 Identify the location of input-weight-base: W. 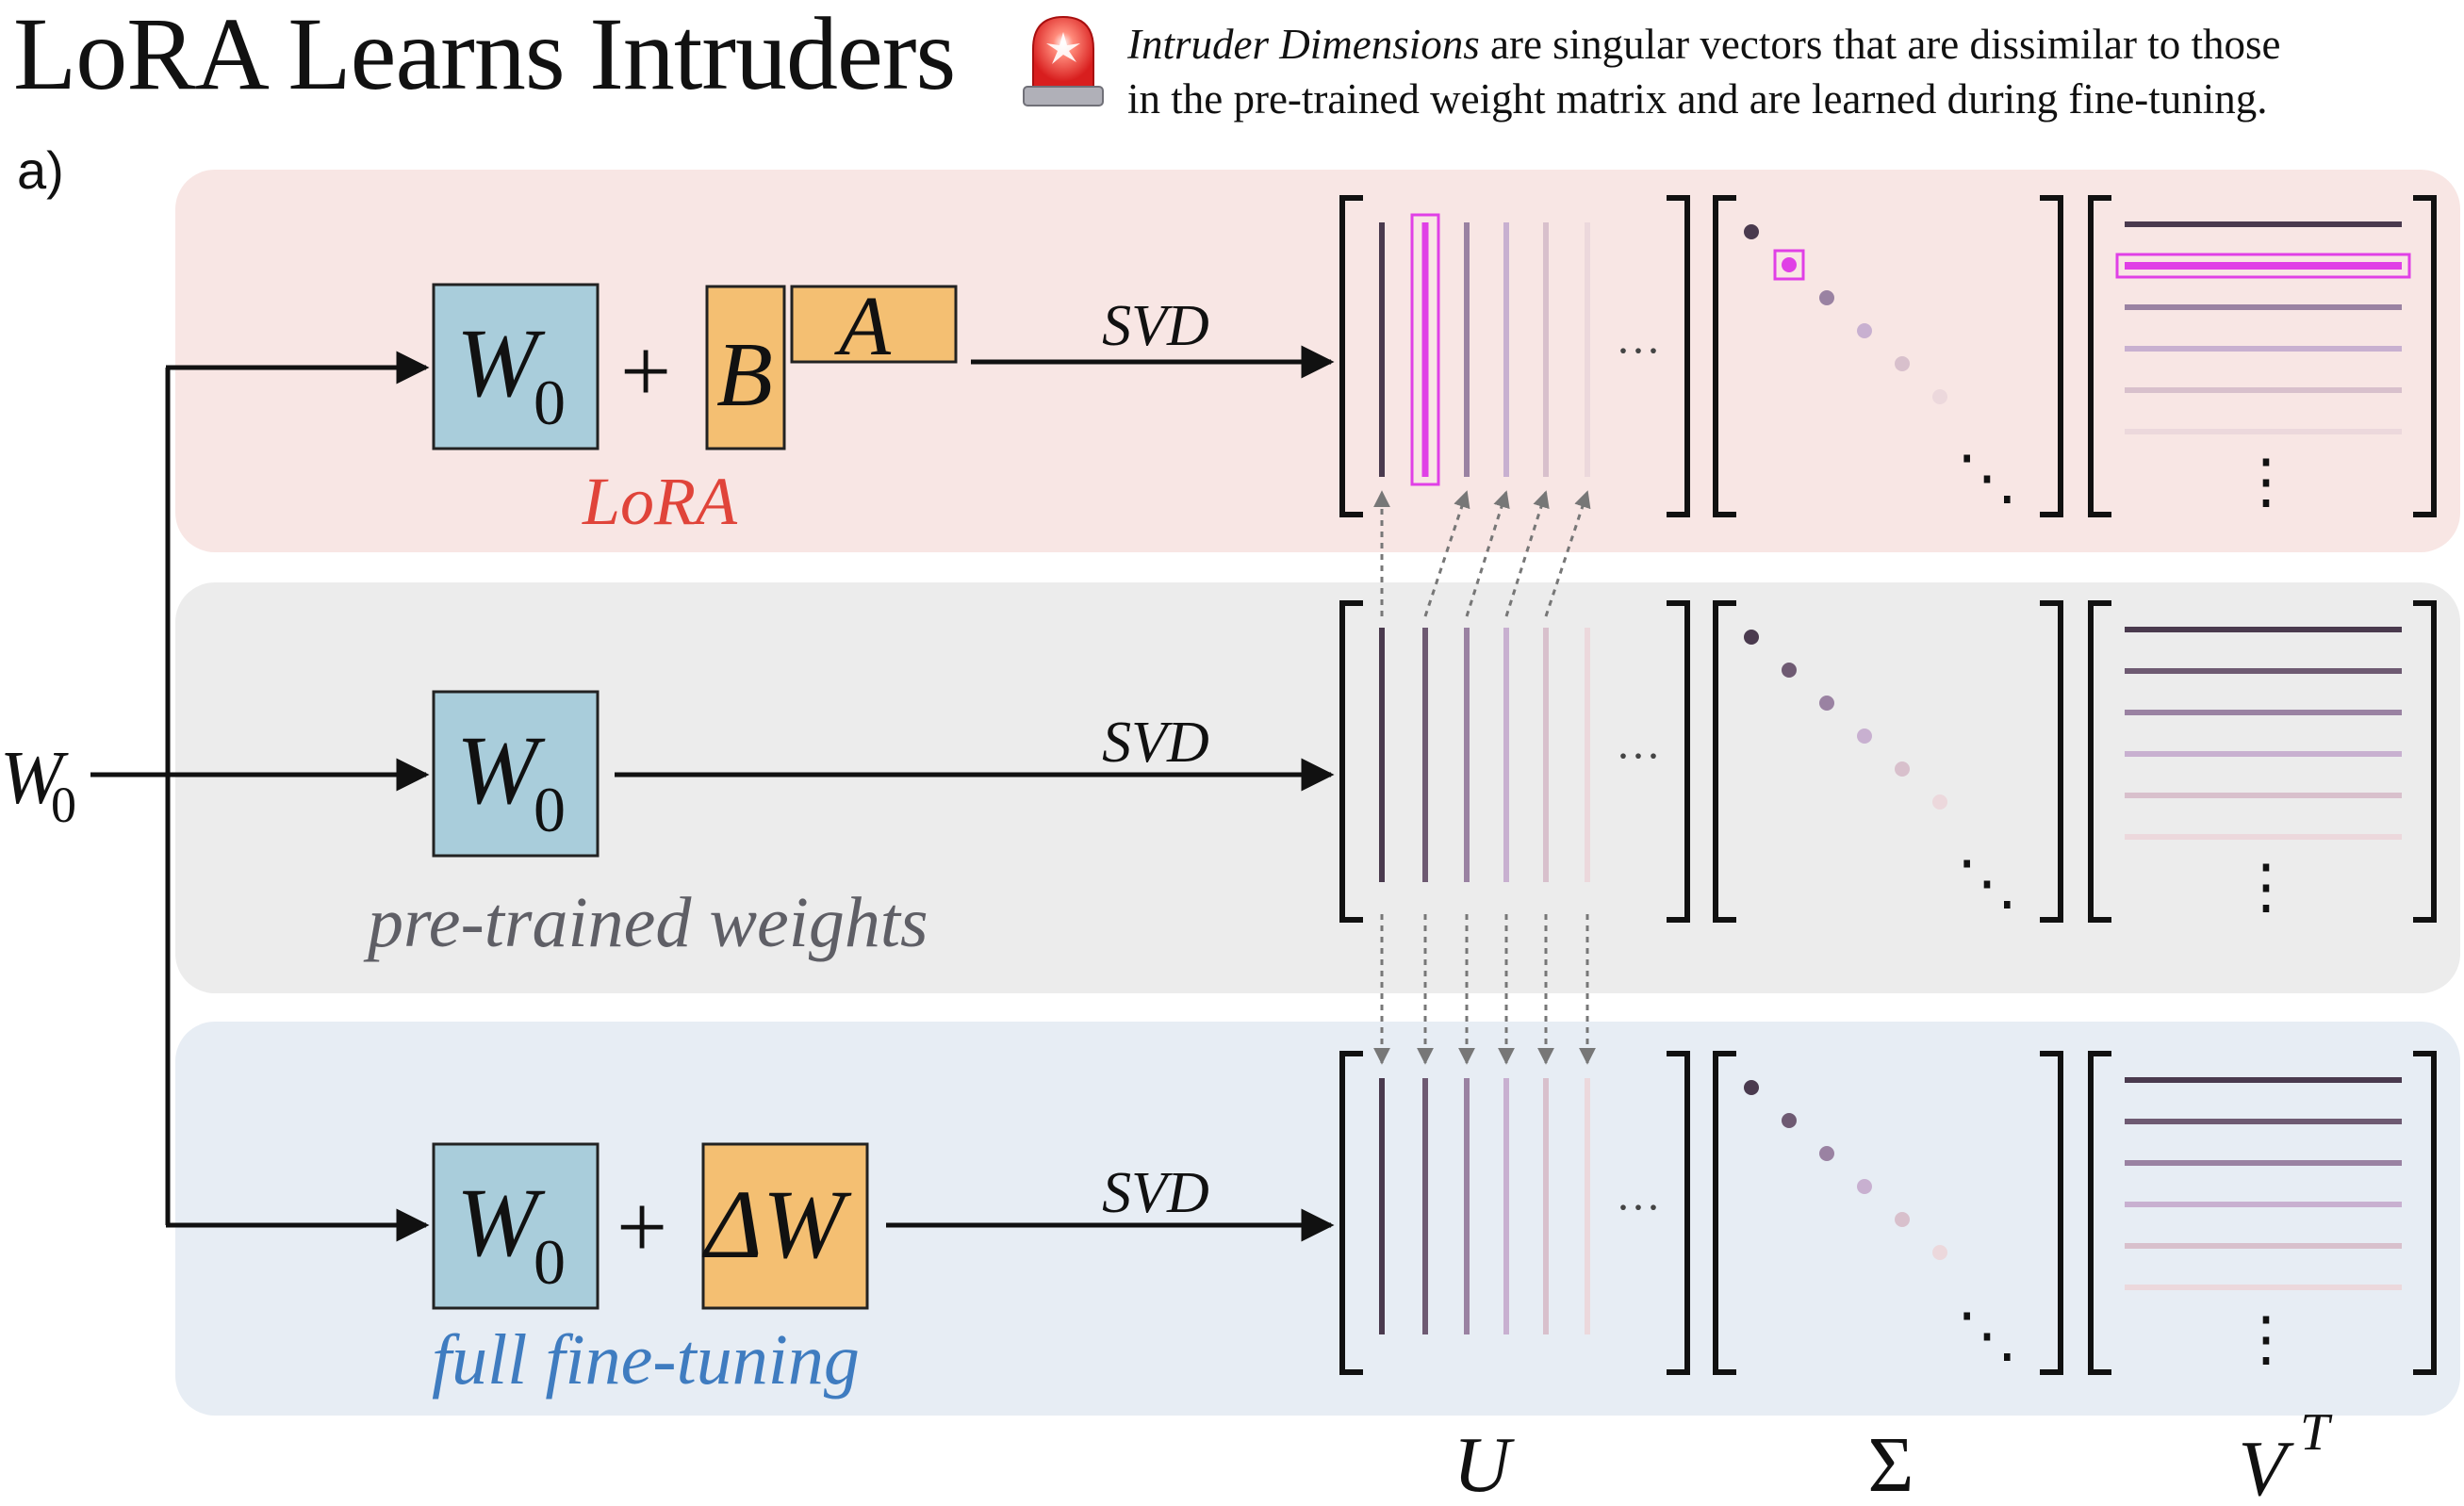
(34, 778).